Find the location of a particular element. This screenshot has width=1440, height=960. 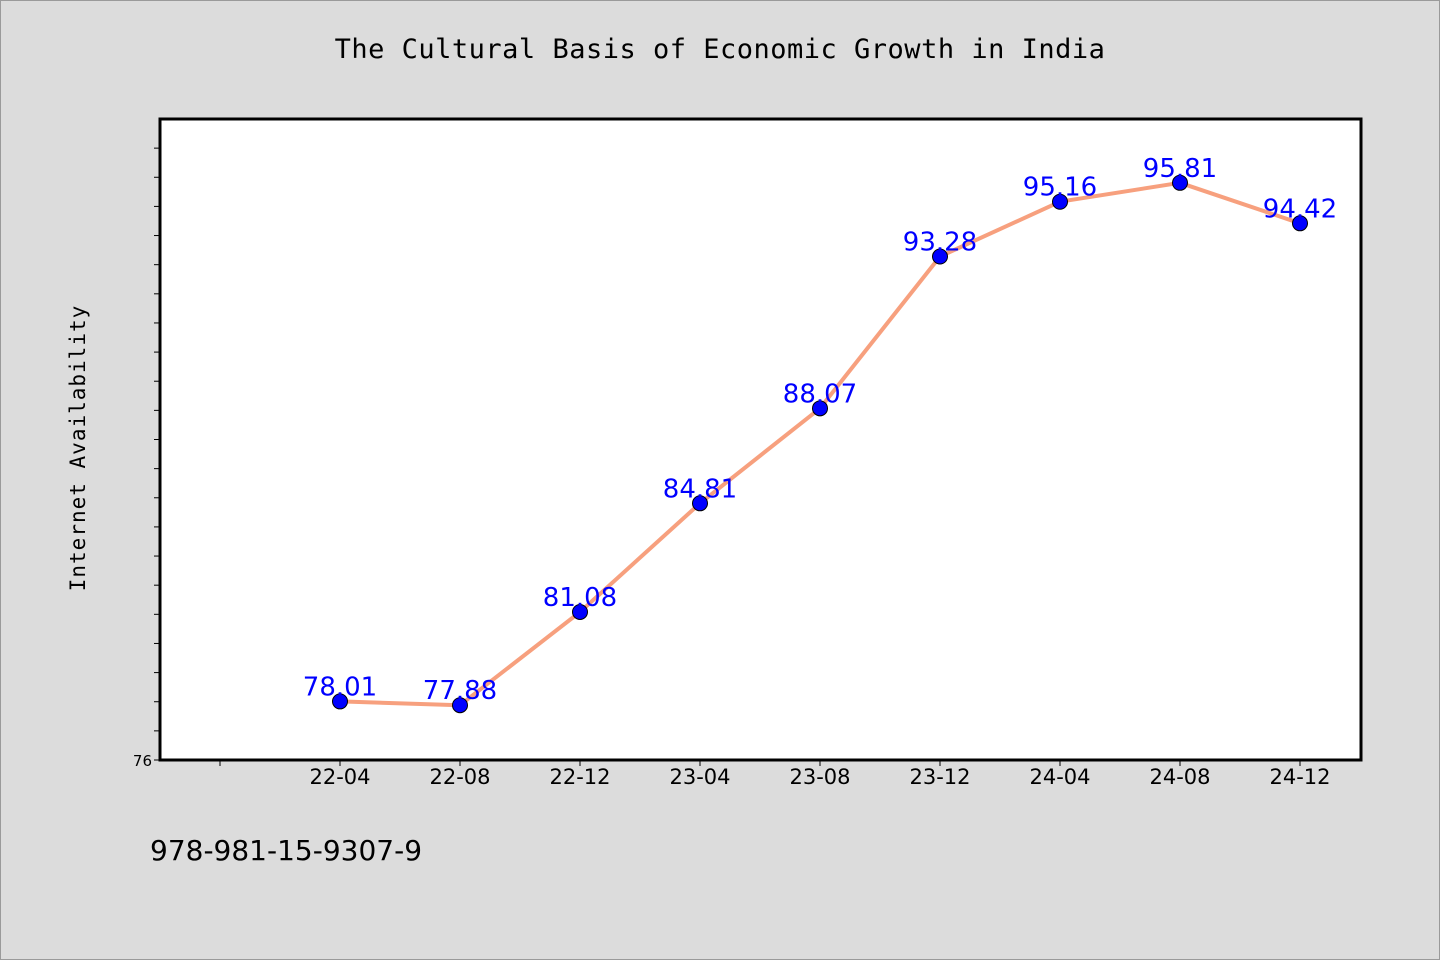

data-label: 78.01 is located at coordinates (340, 687).